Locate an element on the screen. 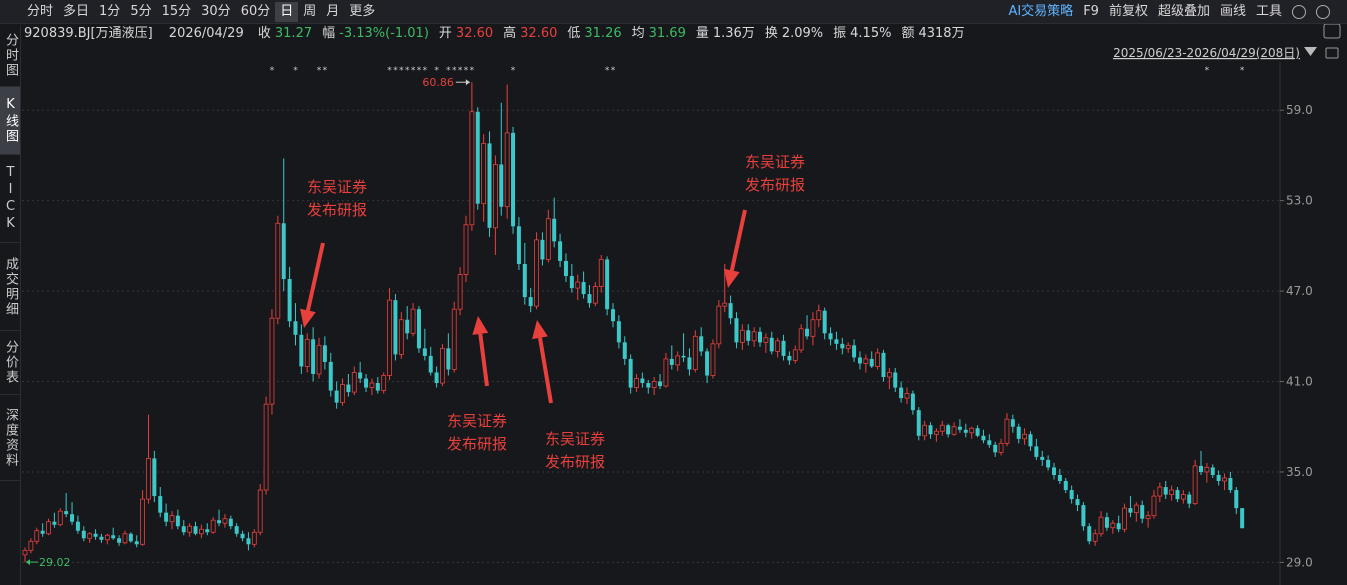 The width and height of the screenshot is (1347, 585). side-tab: 深度资料 is located at coordinates (10, 438).